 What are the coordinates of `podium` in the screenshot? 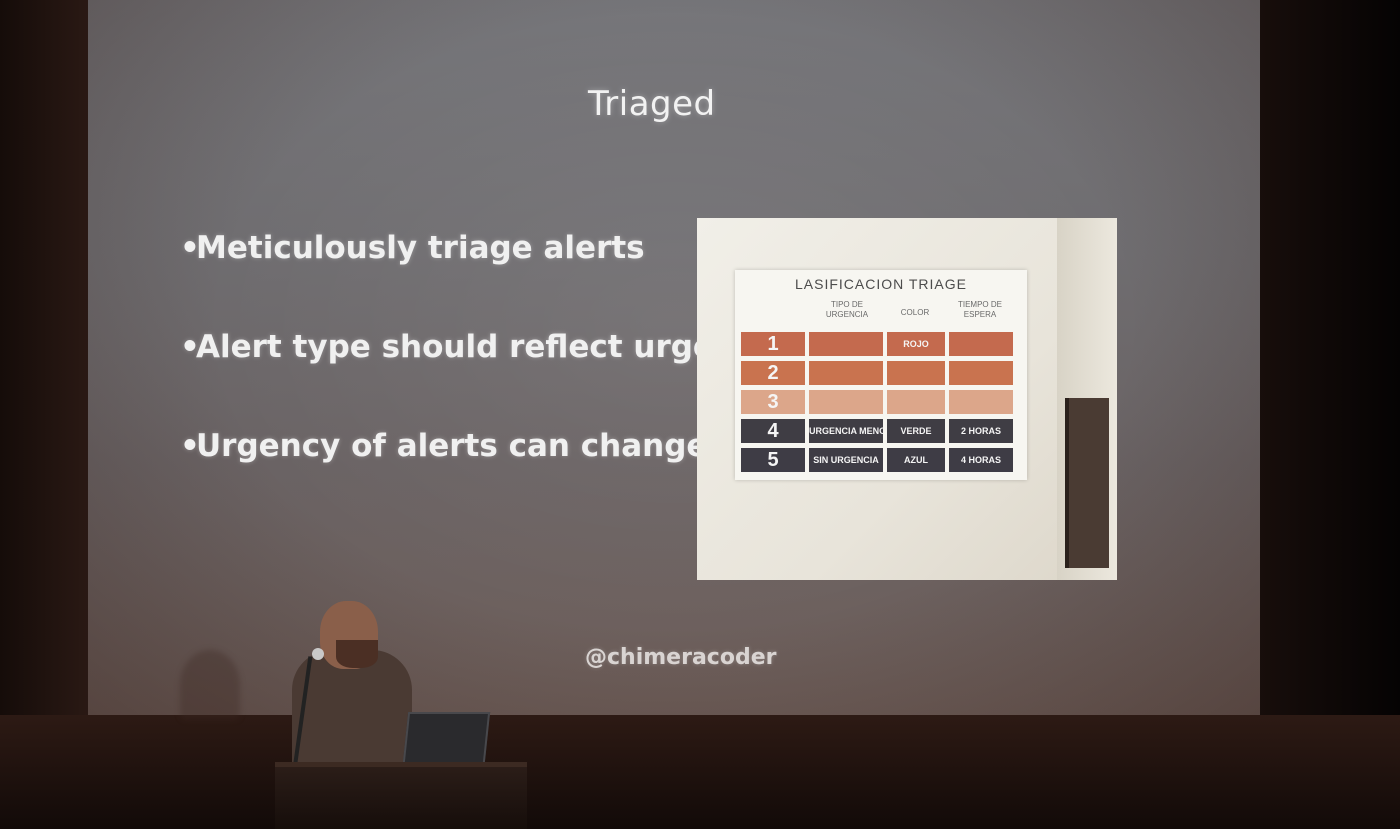 It's located at (401, 795).